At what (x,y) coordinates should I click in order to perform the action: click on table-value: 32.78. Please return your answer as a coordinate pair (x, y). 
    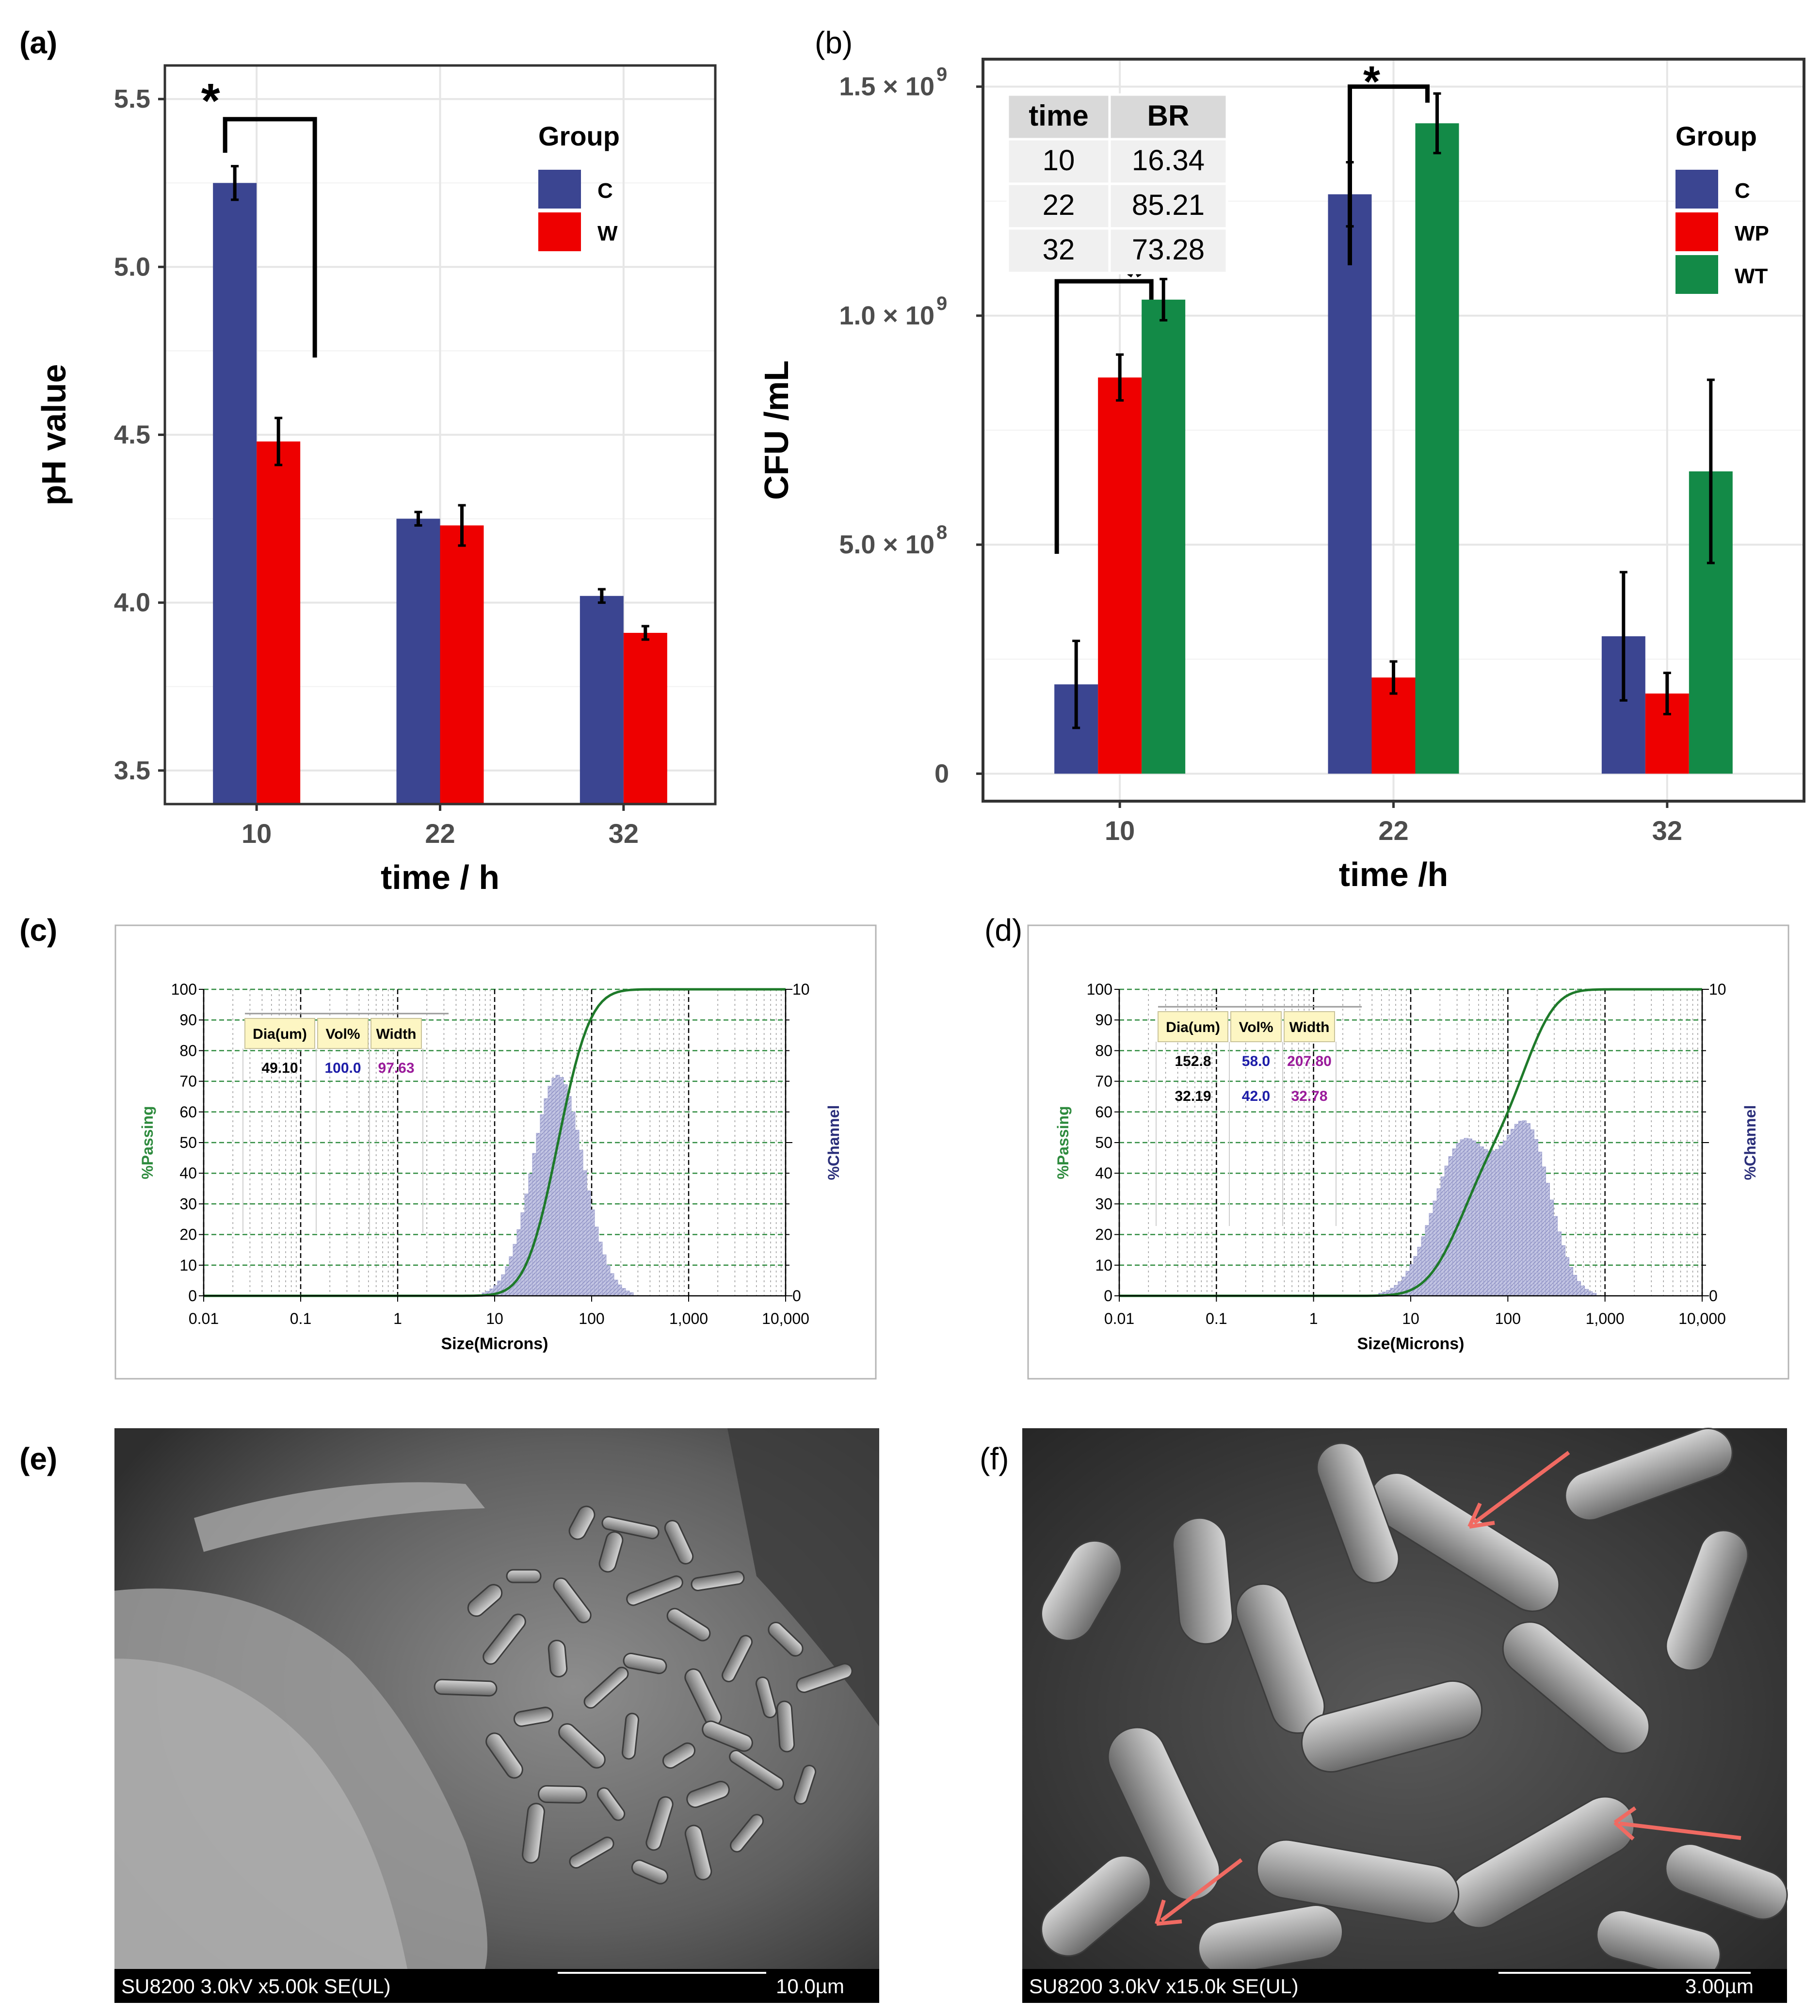
    Looking at the image, I should click on (1309, 1096).